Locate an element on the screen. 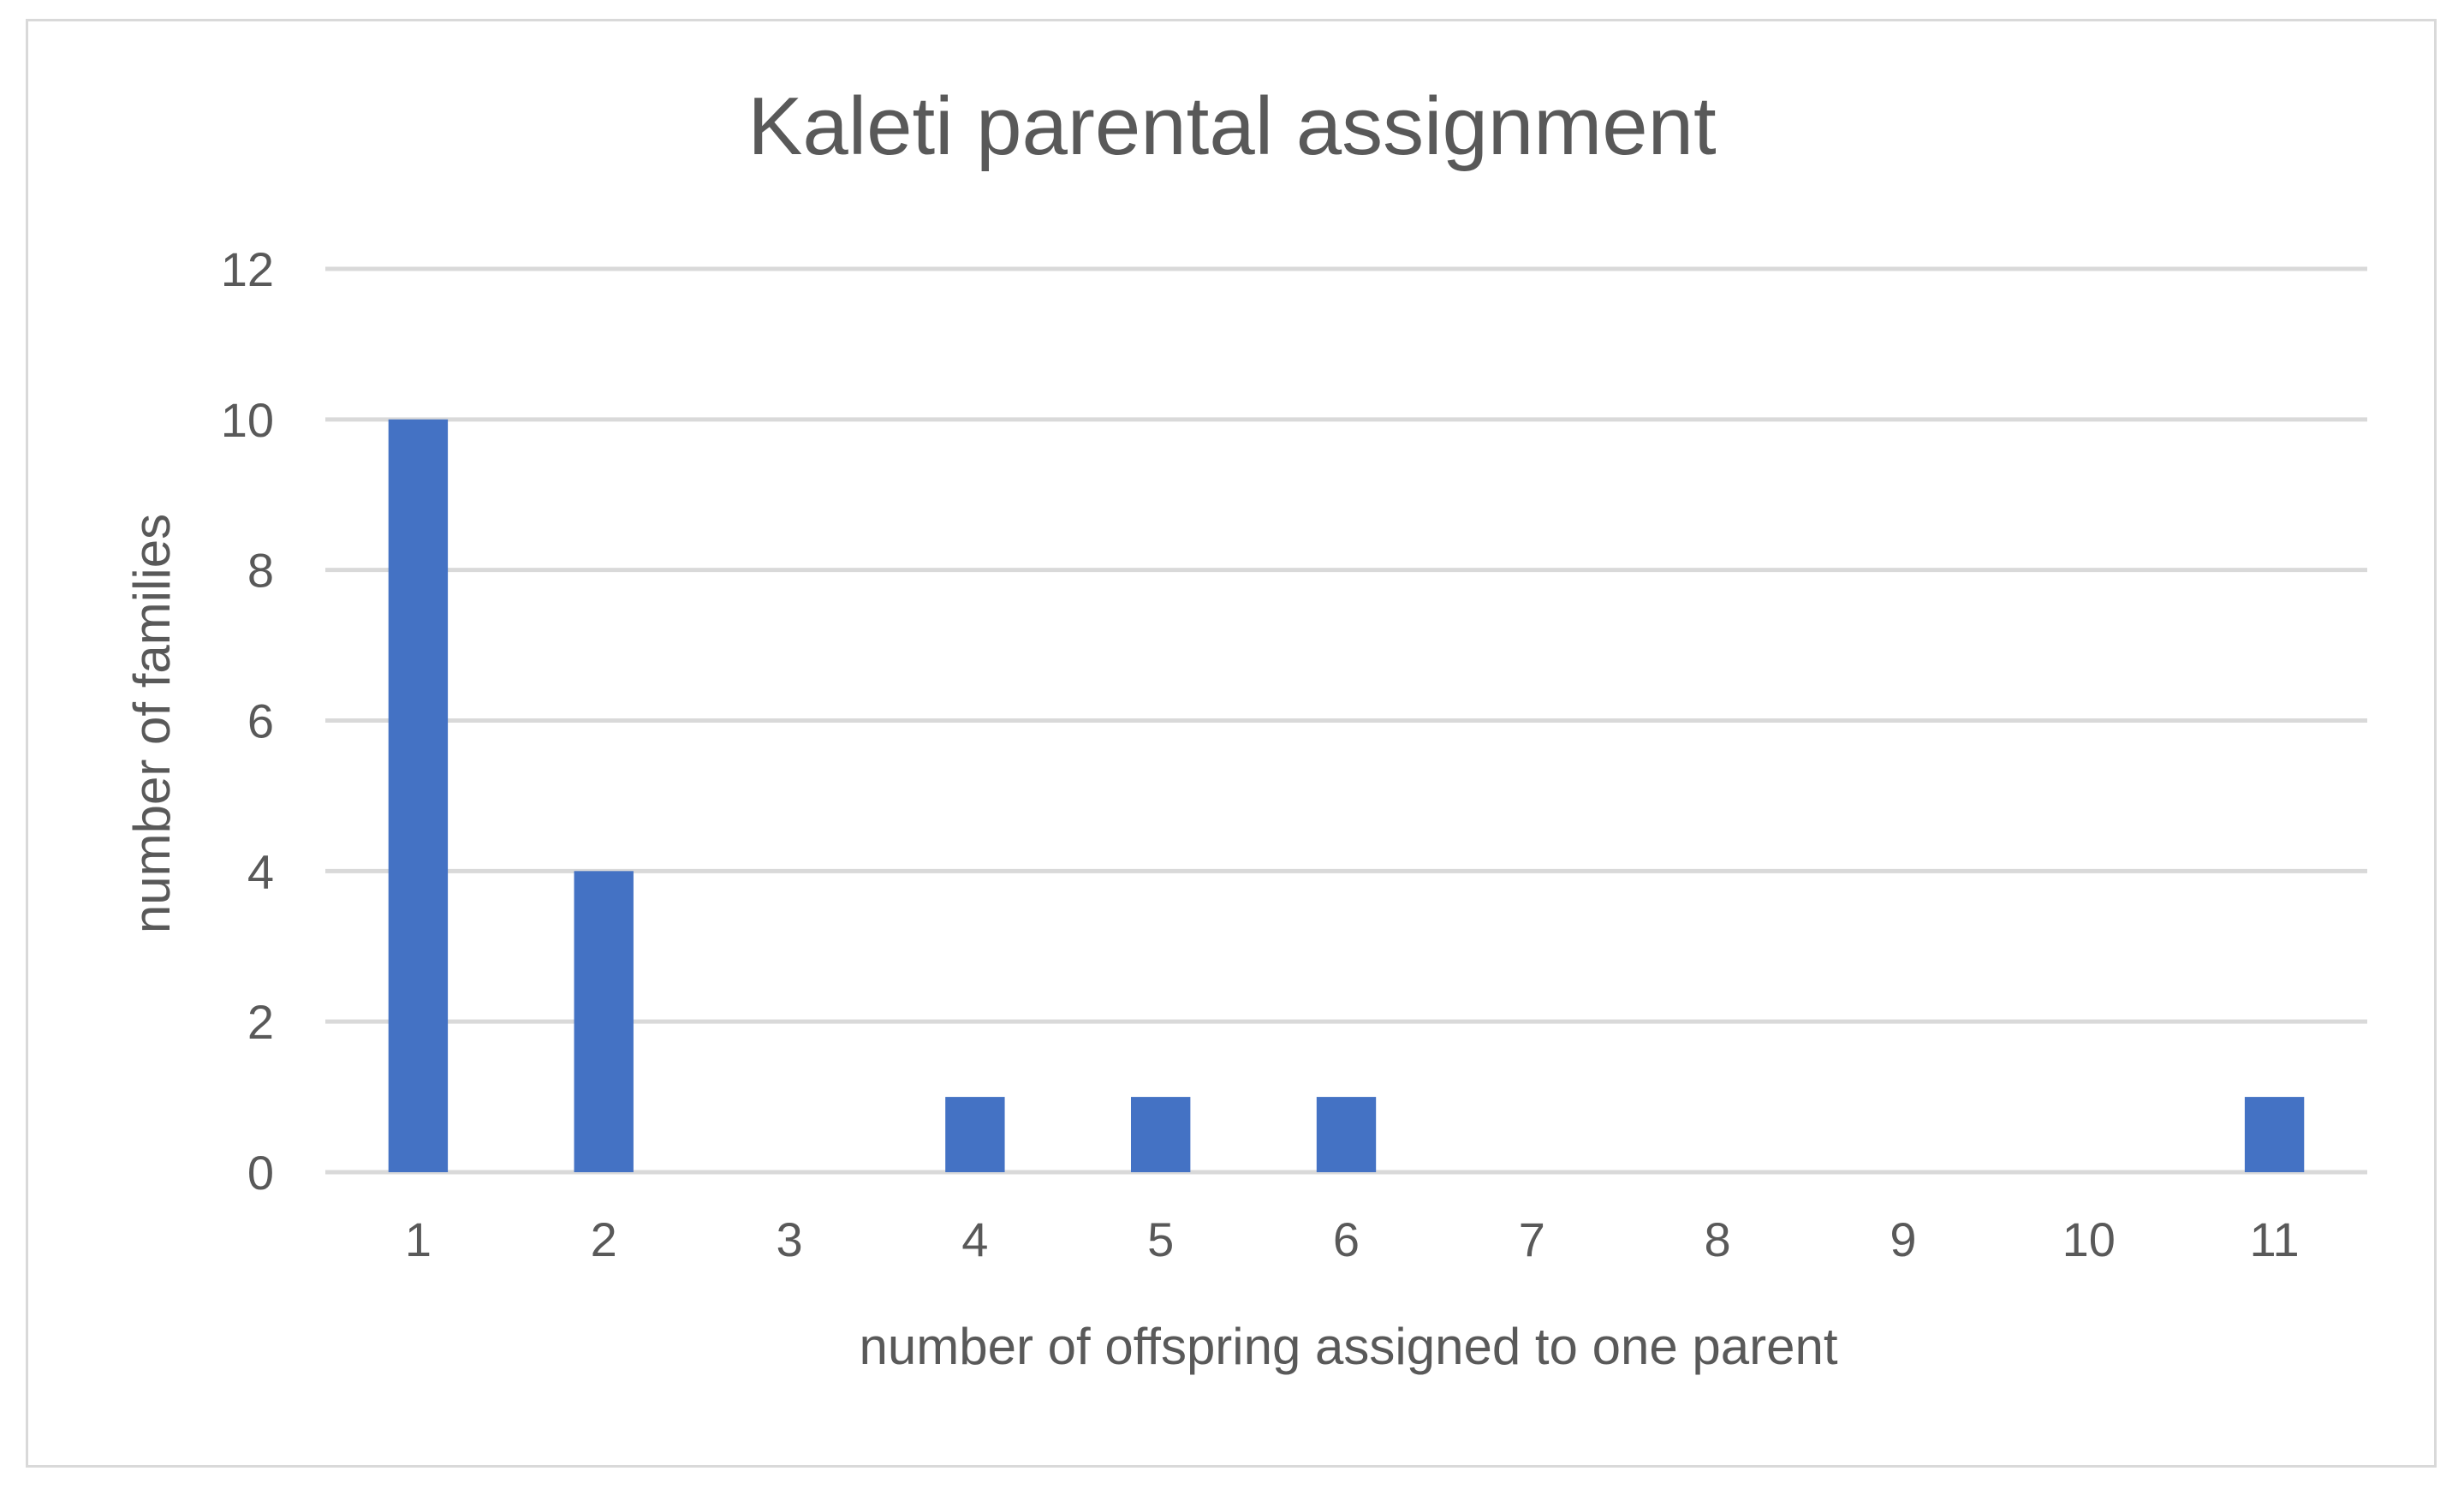 The width and height of the screenshot is (2464, 1489). x-tick-labels: 1 2 3 4 5 6 7 8 9 10 11 is located at coordinates (1352, 1239).